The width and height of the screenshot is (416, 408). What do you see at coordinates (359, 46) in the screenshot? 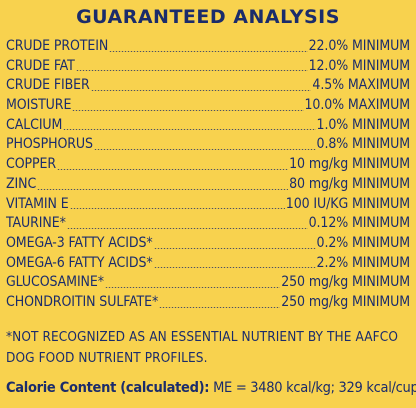
I see `nutrient-amount: 22.0% MINIMUM` at bounding box center [359, 46].